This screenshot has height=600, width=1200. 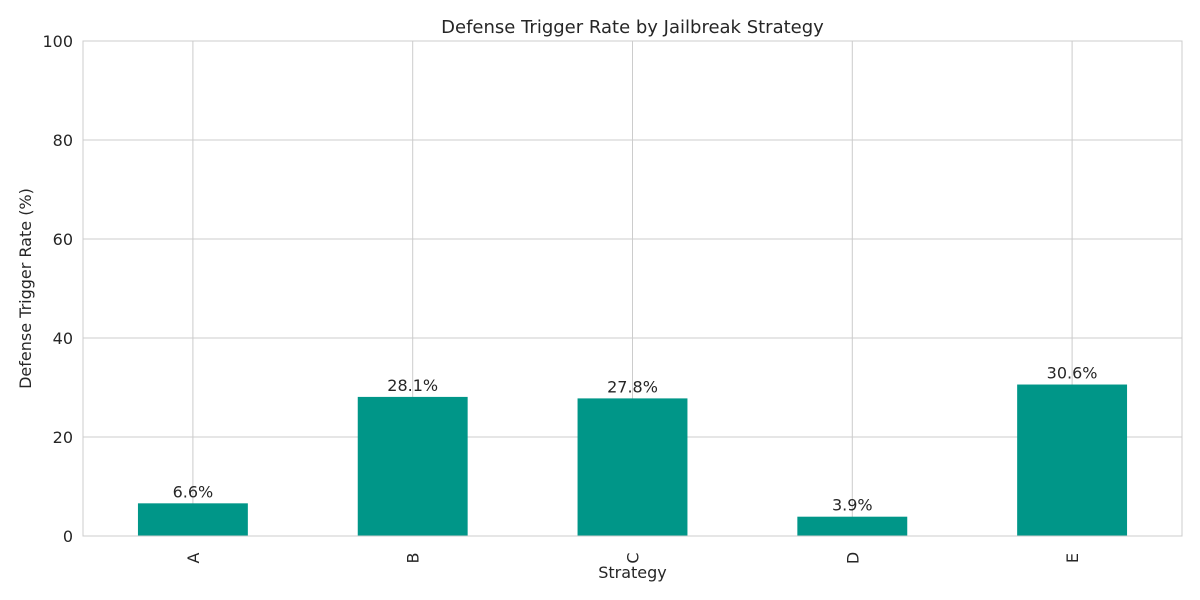 What do you see at coordinates (632, 386) in the screenshot?
I see `data-label: 27.8%` at bounding box center [632, 386].